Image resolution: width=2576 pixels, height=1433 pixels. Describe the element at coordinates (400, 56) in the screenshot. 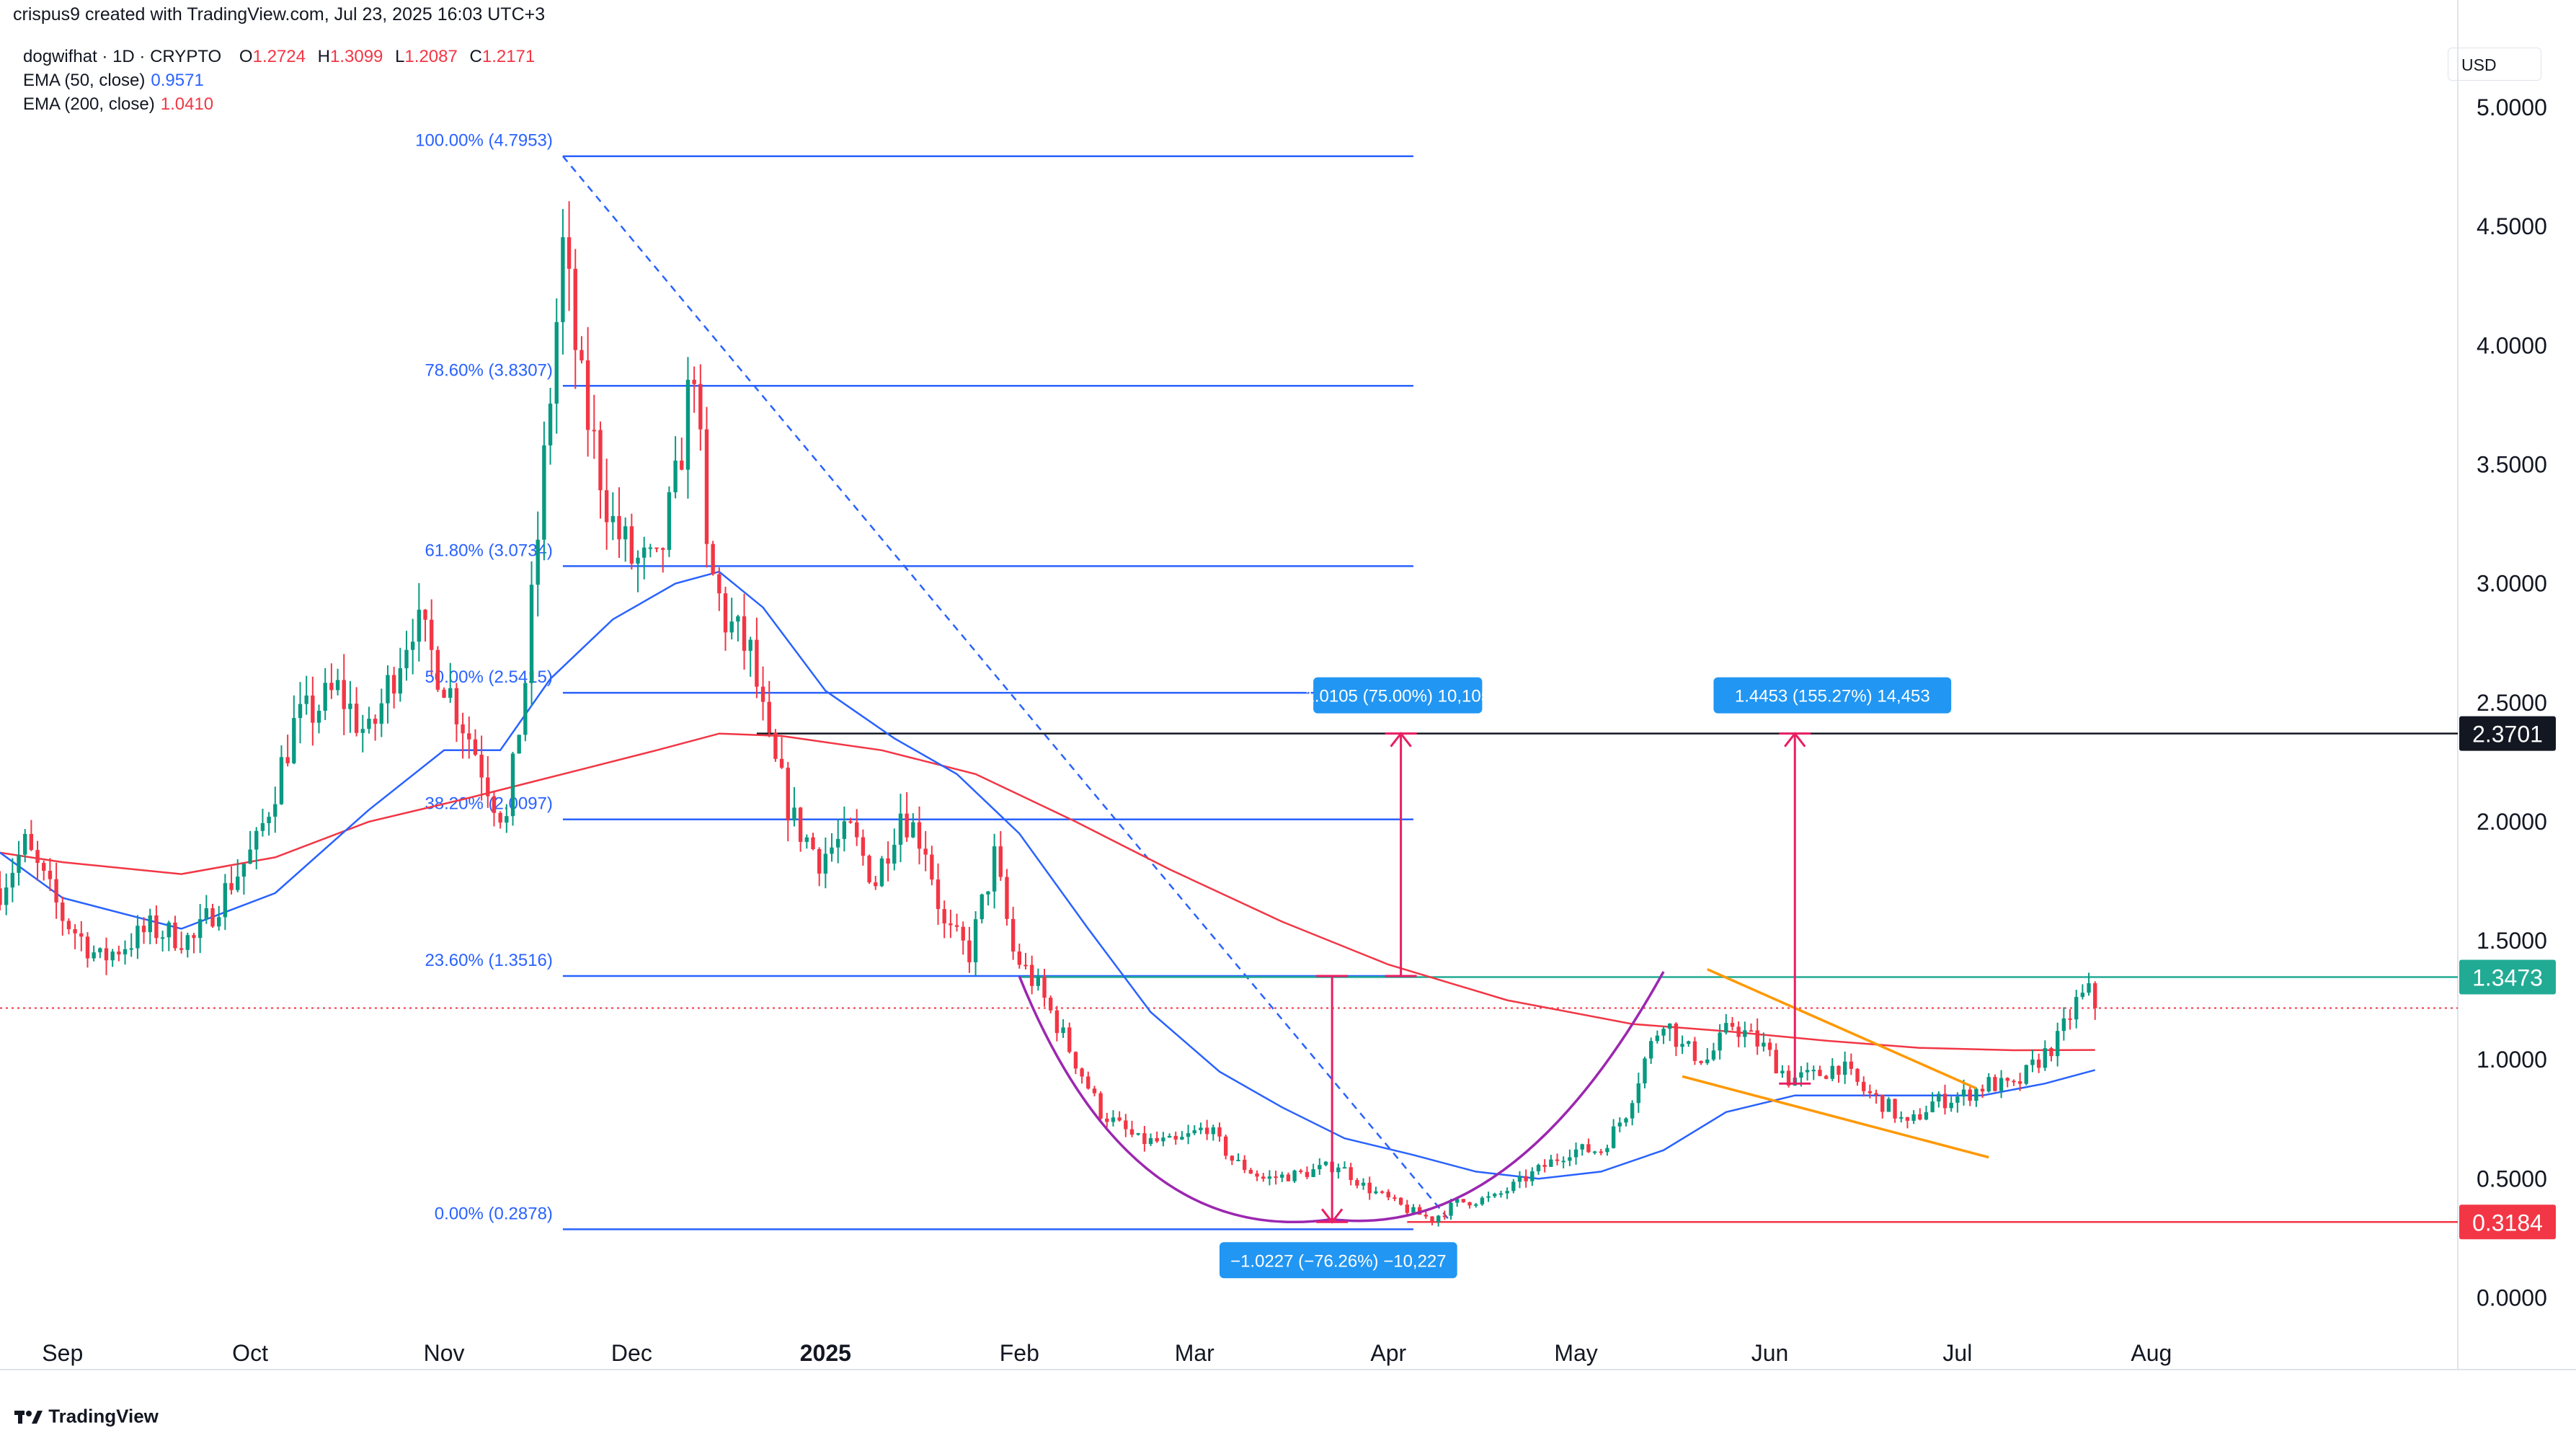

I see `low-key: L` at that location.